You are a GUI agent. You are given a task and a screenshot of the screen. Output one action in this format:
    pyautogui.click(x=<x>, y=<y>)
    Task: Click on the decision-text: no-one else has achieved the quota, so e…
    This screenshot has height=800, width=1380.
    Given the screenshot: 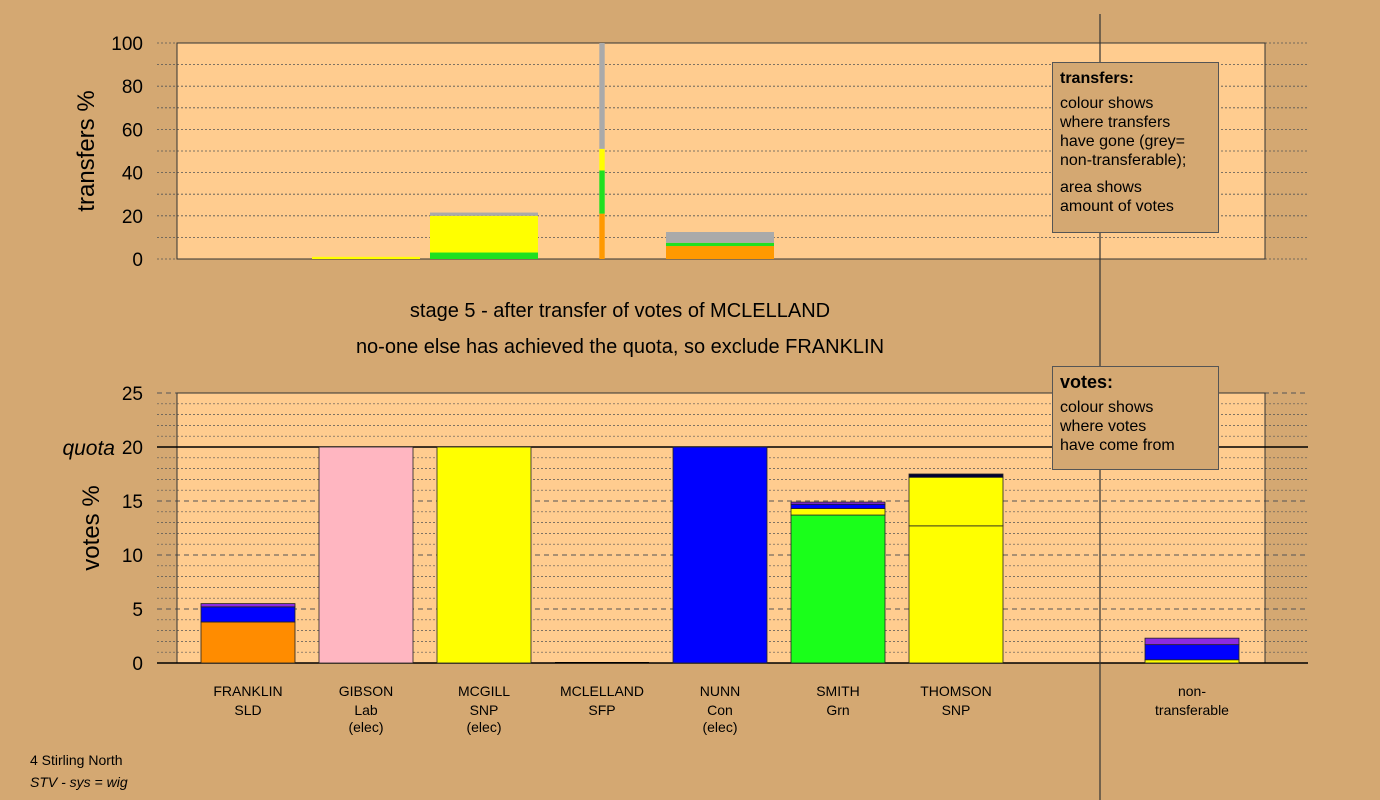 What is the action you would take?
    pyautogui.click(x=620, y=347)
    